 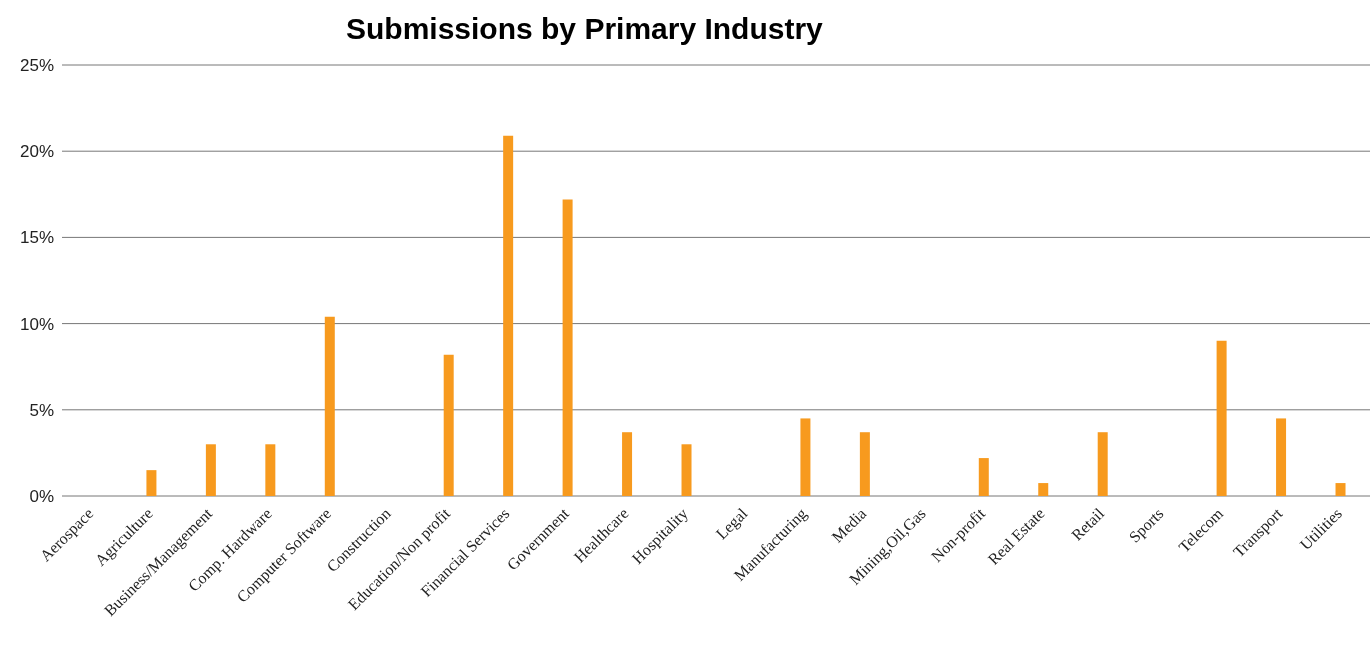 I want to click on y-tick-label: 15%, so click(x=36, y=238).